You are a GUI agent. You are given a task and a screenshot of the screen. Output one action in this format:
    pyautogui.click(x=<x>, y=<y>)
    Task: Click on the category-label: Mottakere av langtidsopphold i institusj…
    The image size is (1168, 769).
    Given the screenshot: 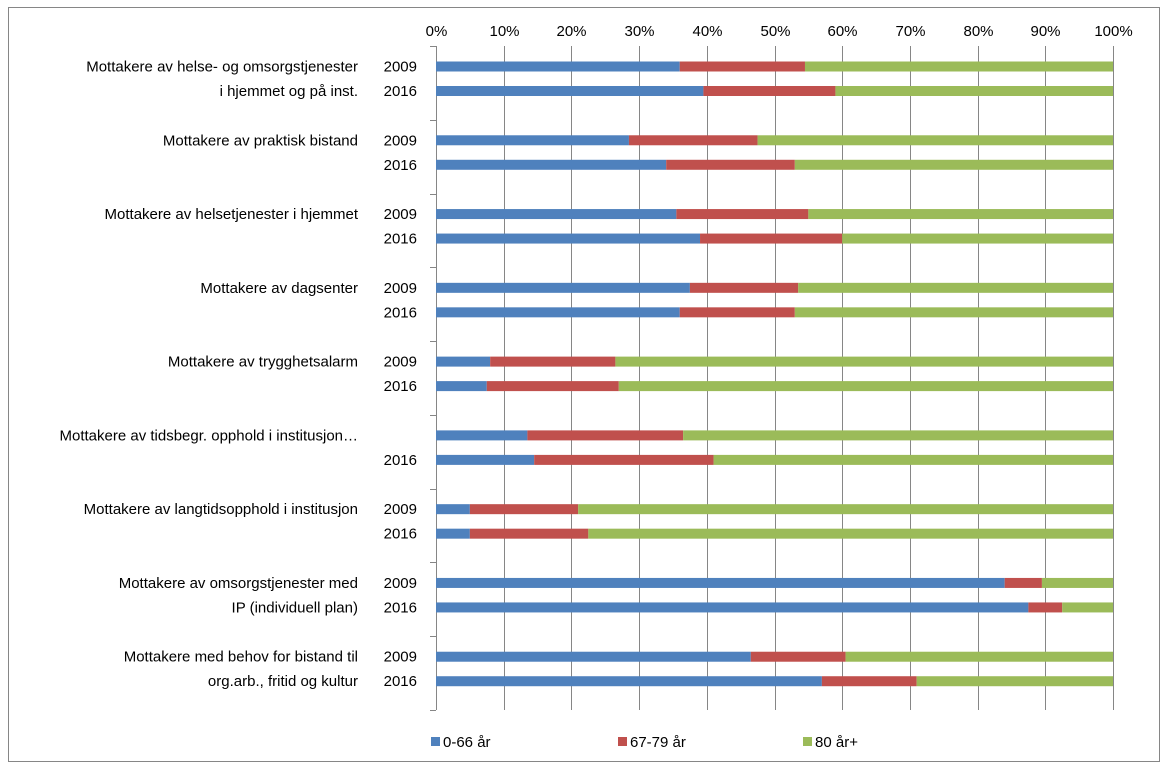 What is the action you would take?
    pyautogui.click(x=221, y=509)
    